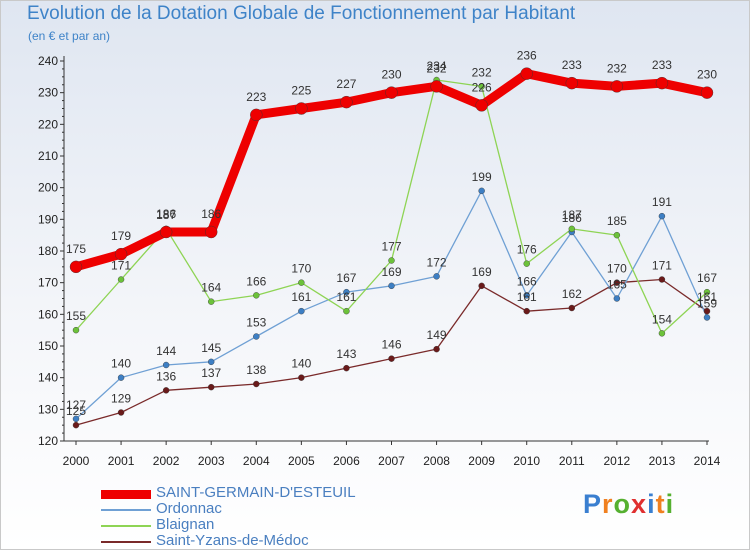 This screenshot has width=750, height=550. I want to click on data-label: 191, so click(662, 202).